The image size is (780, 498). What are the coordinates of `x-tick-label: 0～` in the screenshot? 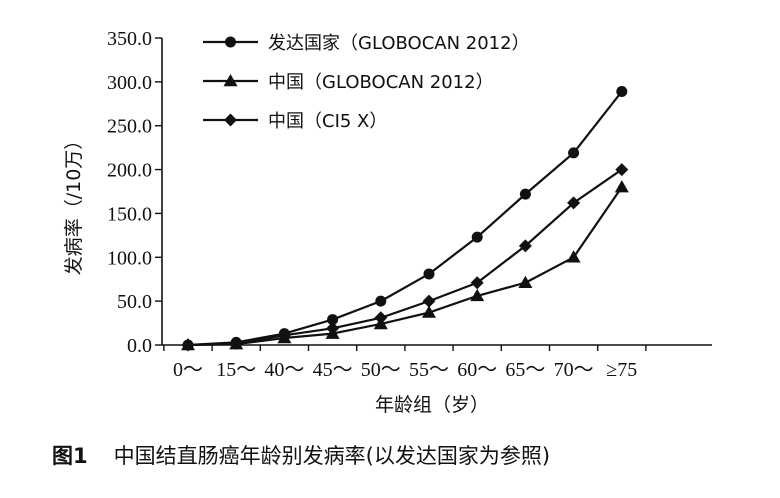 It's located at (188, 370).